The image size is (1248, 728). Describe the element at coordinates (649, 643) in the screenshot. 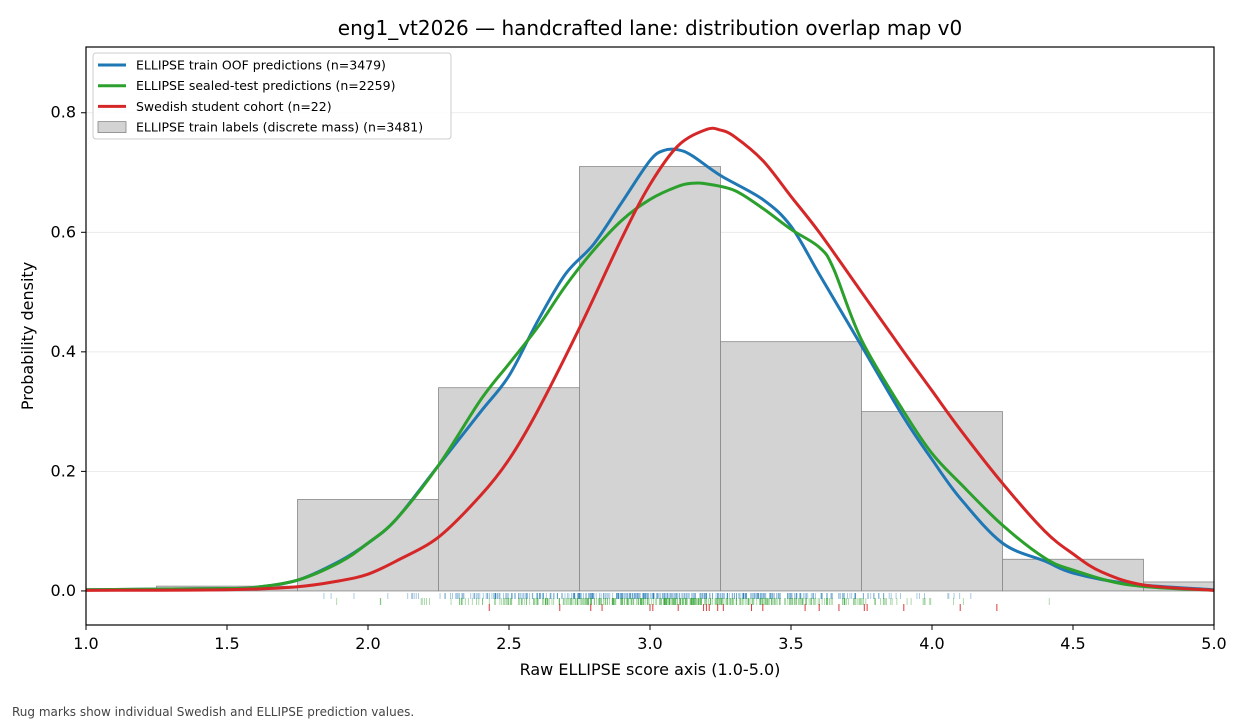

I see `x-tick-label: 3.0` at that location.